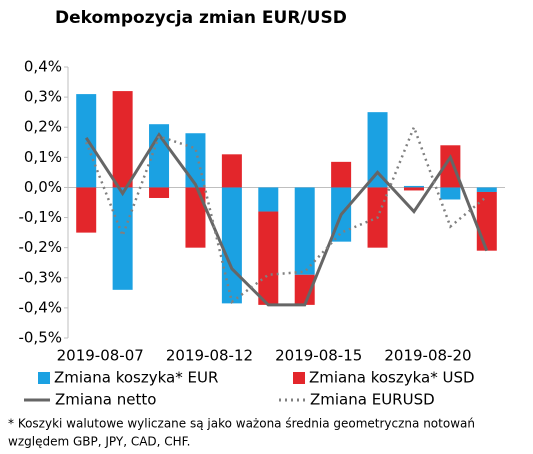 The width and height of the screenshot is (533, 454). I want to click on y-tick-label: 0,1%, so click(43, 157).